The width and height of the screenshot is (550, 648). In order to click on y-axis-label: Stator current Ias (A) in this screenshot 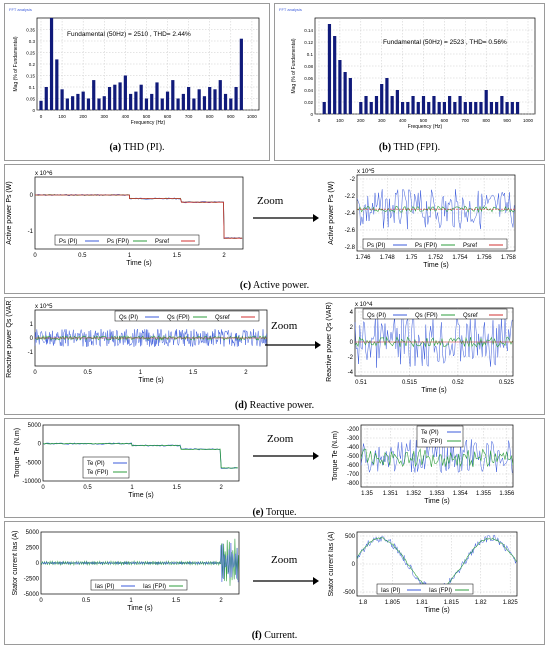, I will do `click(15, 563)`.